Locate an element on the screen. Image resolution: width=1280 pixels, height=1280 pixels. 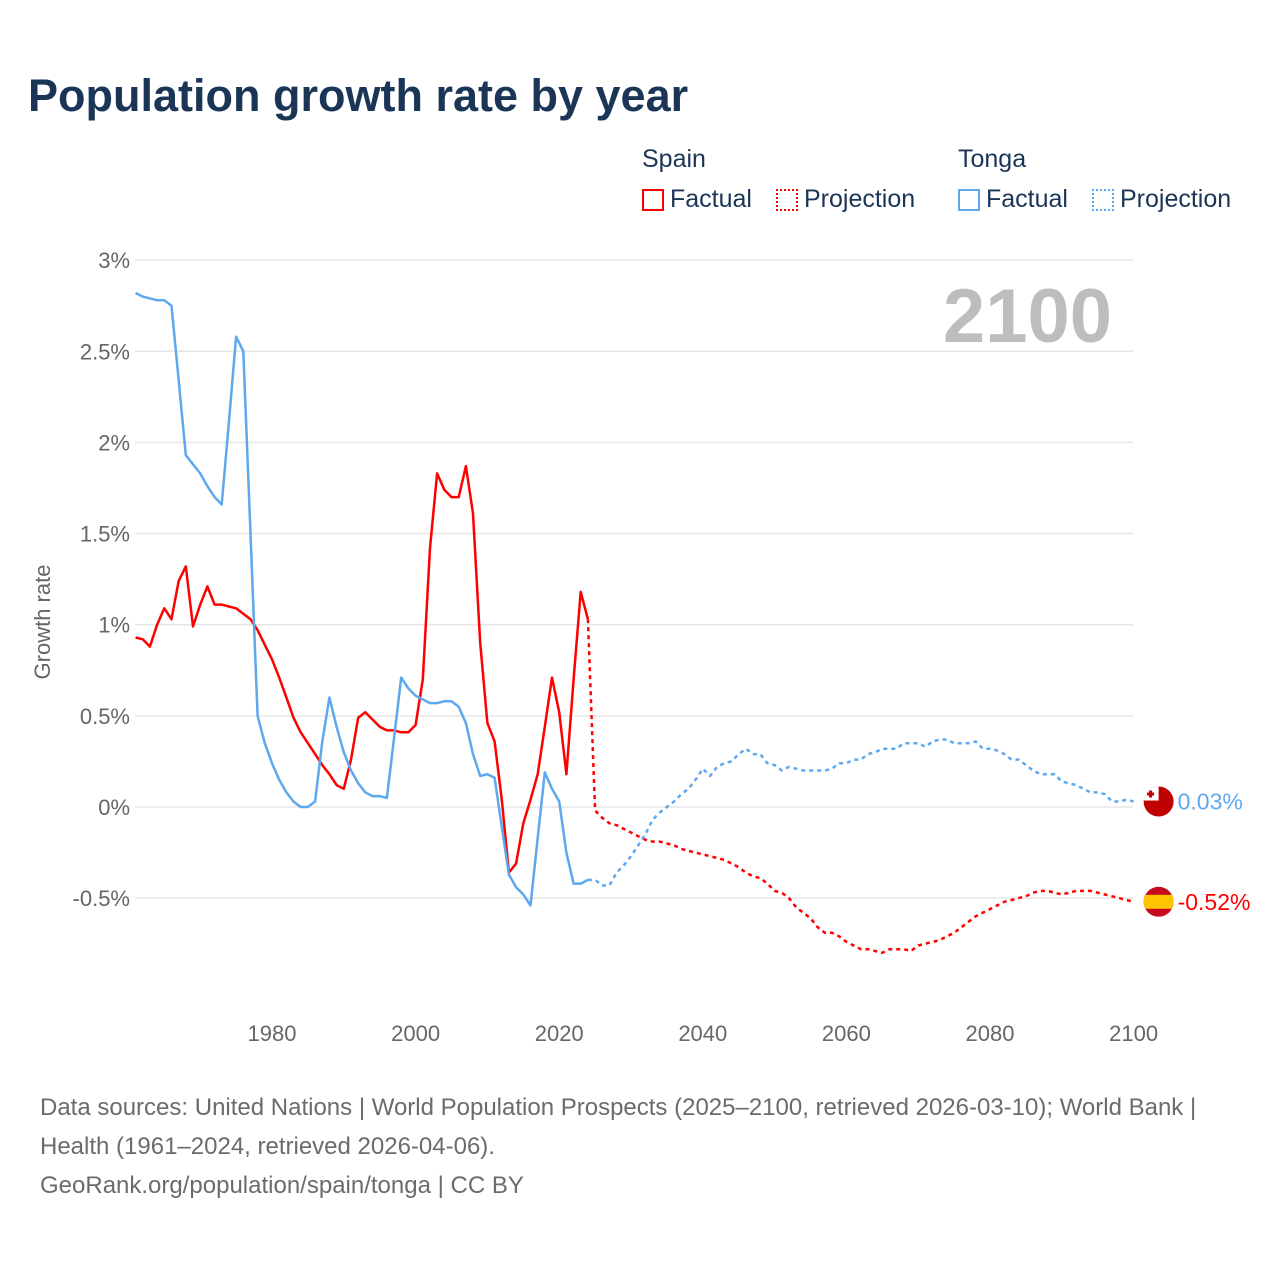
x-tick-label: 2060 is located at coordinates (846, 1033).